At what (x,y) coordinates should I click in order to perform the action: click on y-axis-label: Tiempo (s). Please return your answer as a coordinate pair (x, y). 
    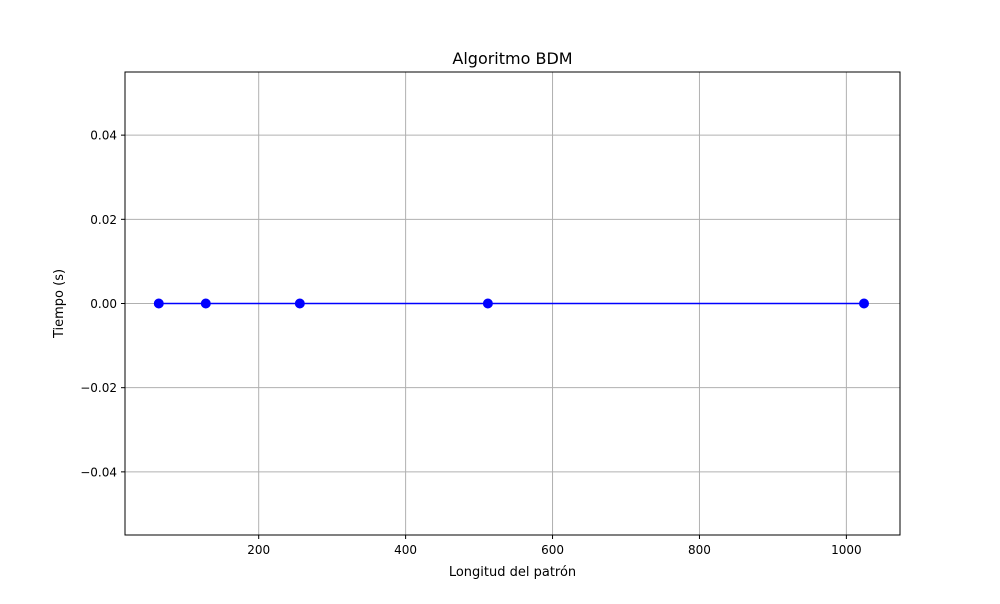
    Looking at the image, I should click on (59, 304).